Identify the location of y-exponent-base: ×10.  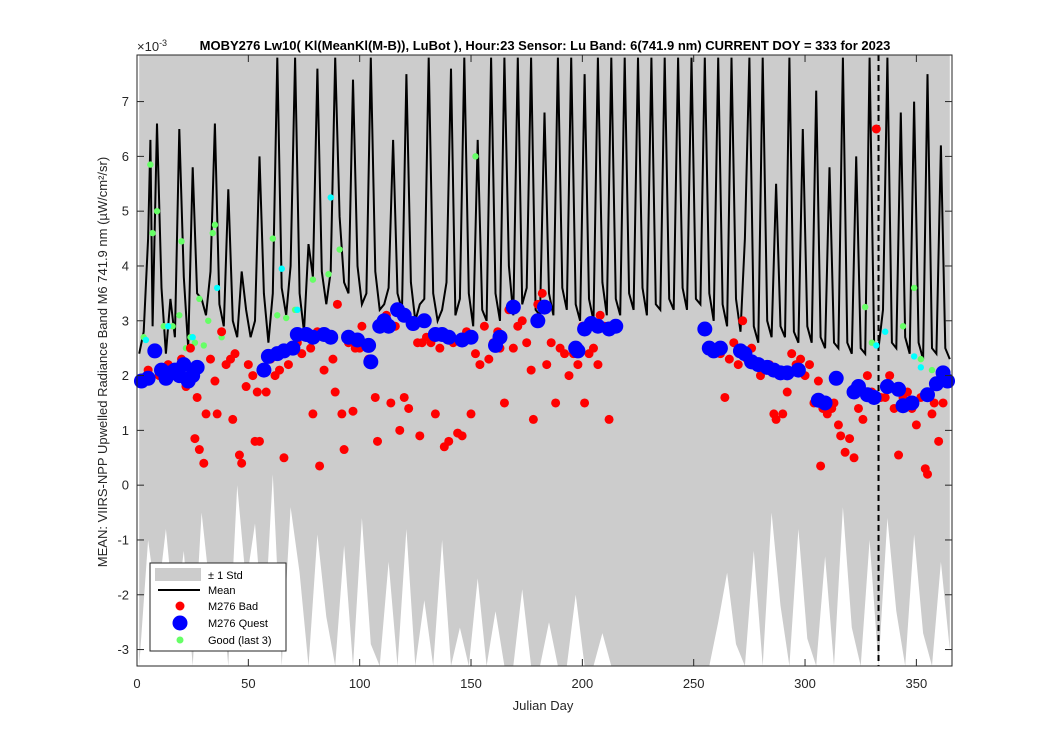
(148, 46).